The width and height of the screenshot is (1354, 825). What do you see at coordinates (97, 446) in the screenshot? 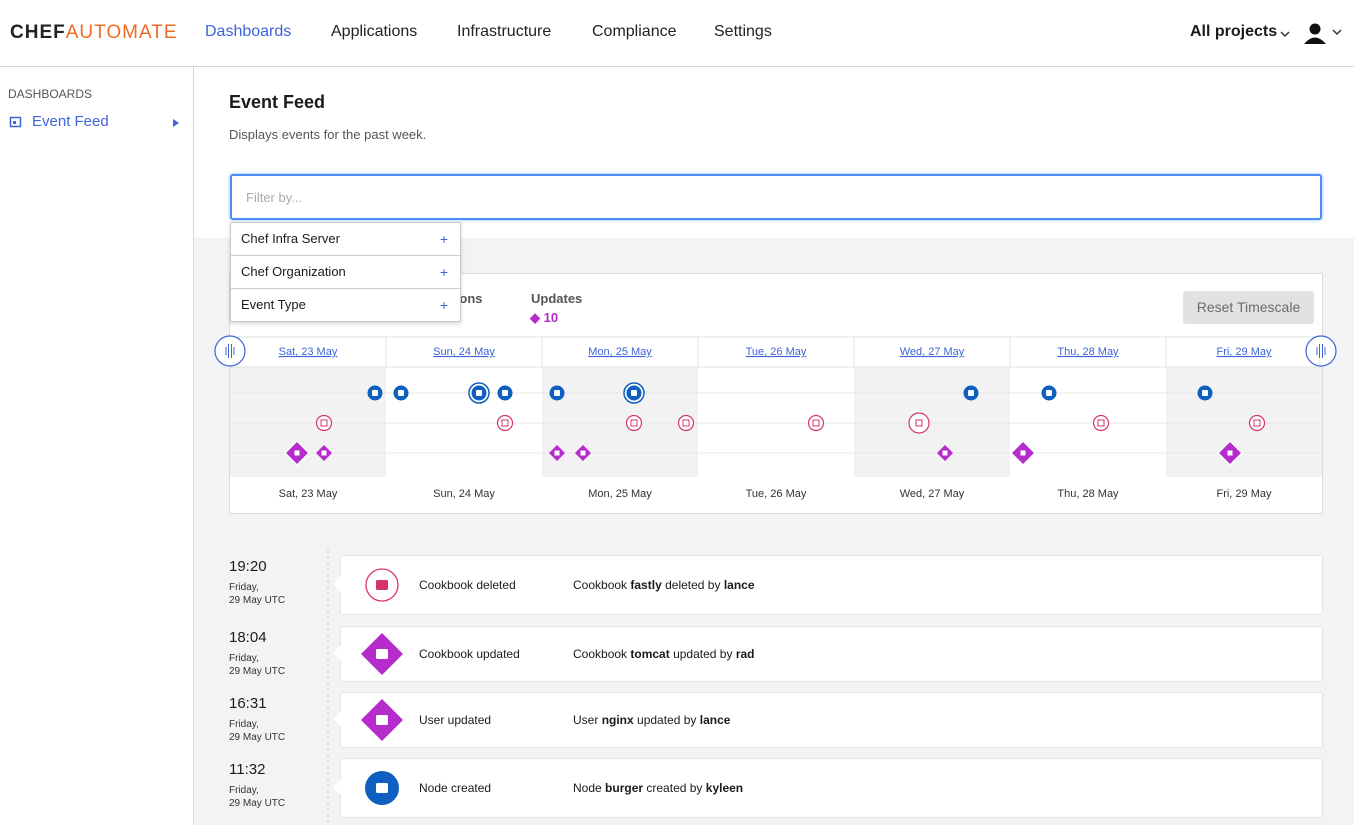
I see `sidebar: DASHBOARDS Event Feed` at bounding box center [97, 446].